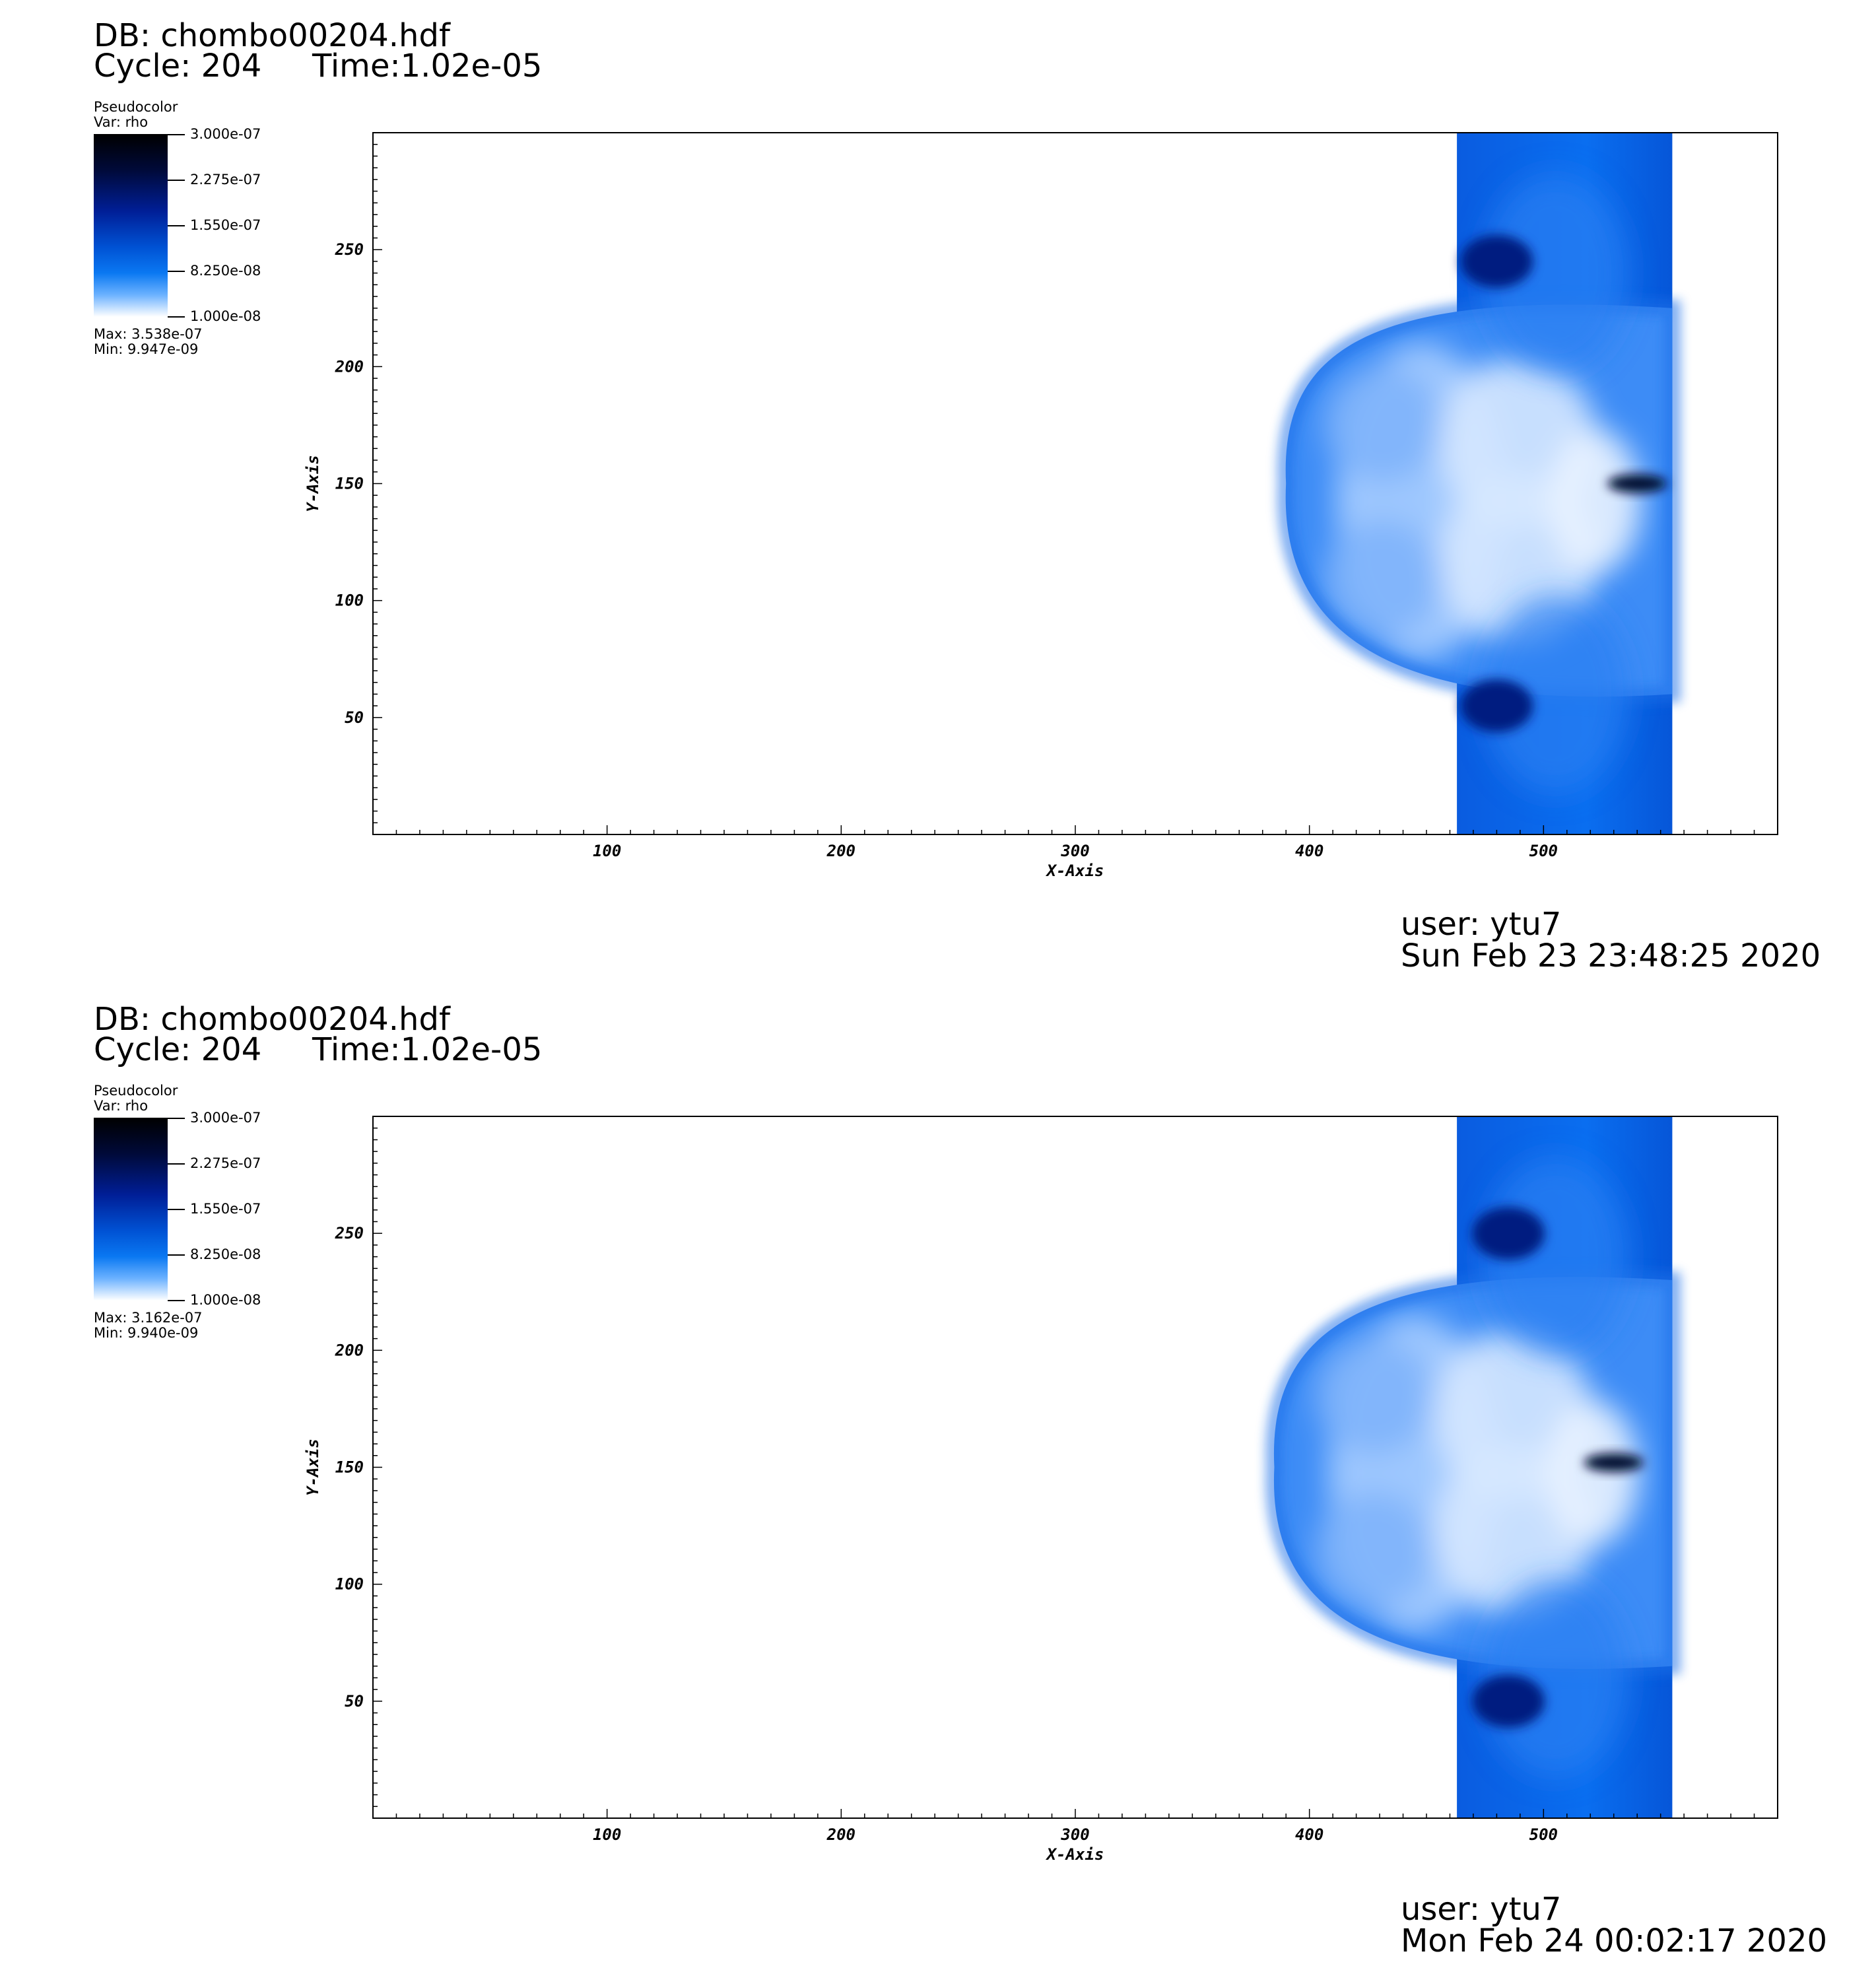 This screenshot has height=1970, width=1876. What do you see at coordinates (146, 1333) in the screenshot?
I see `legend-min: Min: 9.940e-09` at bounding box center [146, 1333].